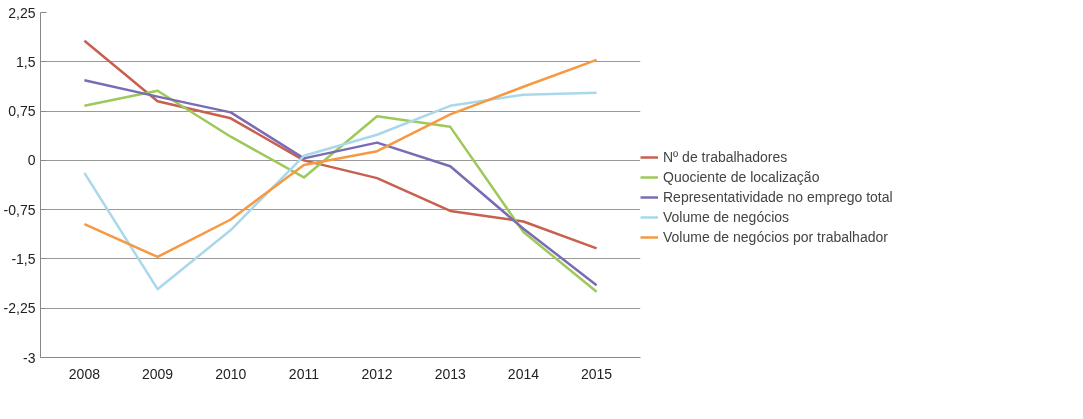 Image resolution: width=1083 pixels, height=419 pixels. I want to click on y-tick-label: -3, so click(29, 357).